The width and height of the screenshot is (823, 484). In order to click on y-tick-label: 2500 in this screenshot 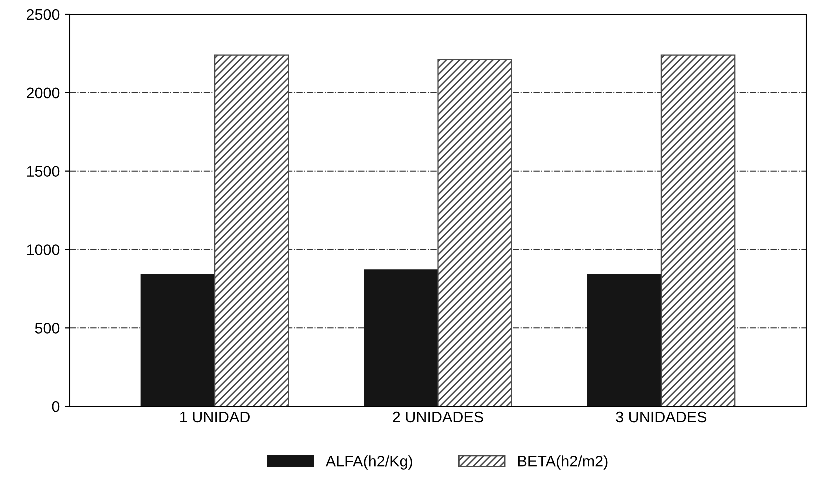, I will do `click(43, 14)`.